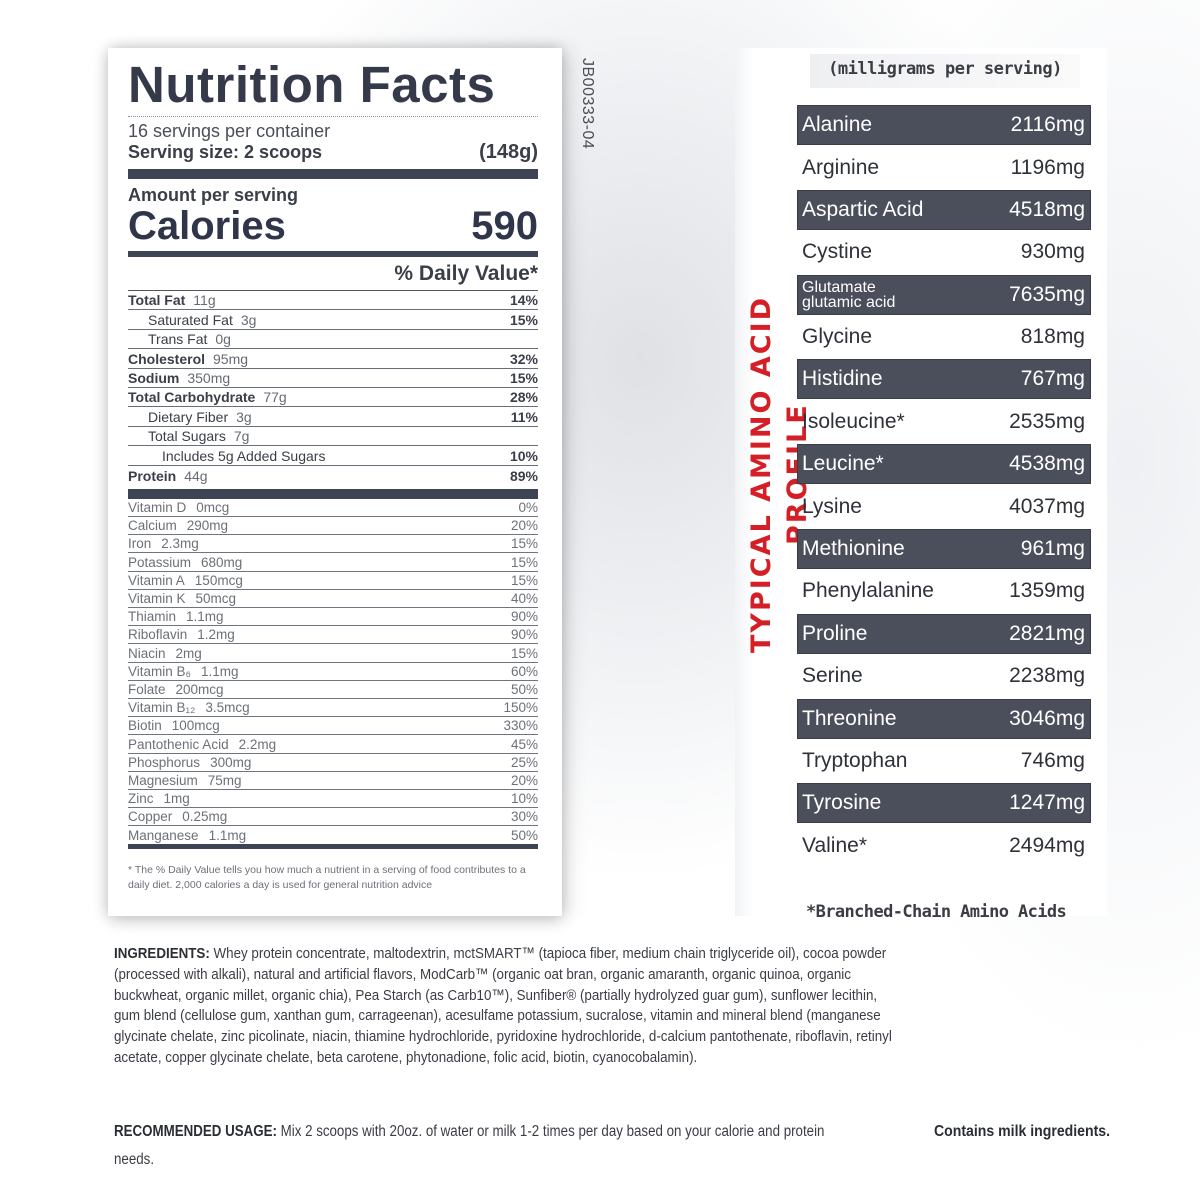 The height and width of the screenshot is (1200, 1200). I want to click on amount-per-serving: Amount per serving, so click(213, 195).